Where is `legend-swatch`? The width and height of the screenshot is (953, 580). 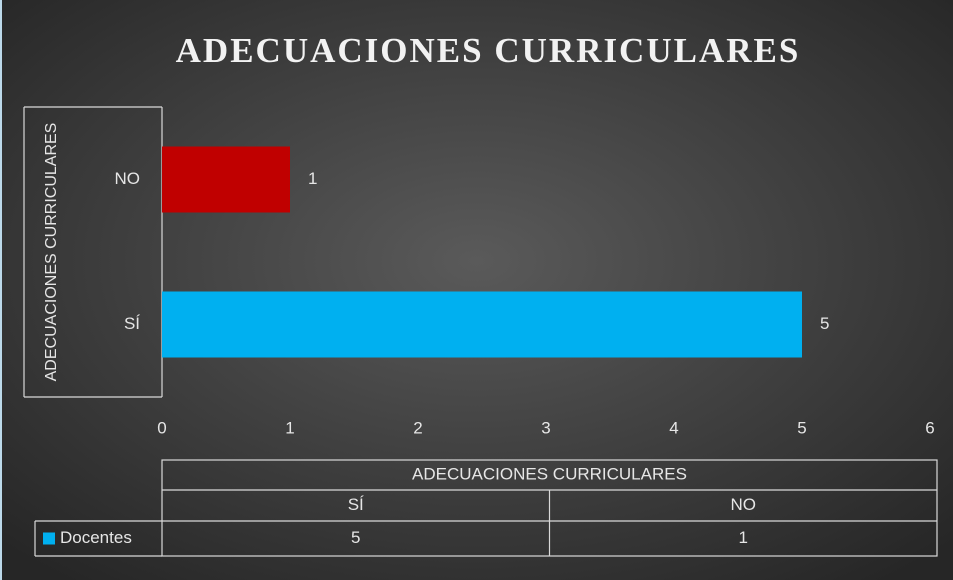
legend-swatch is located at coordinates (49, 538).